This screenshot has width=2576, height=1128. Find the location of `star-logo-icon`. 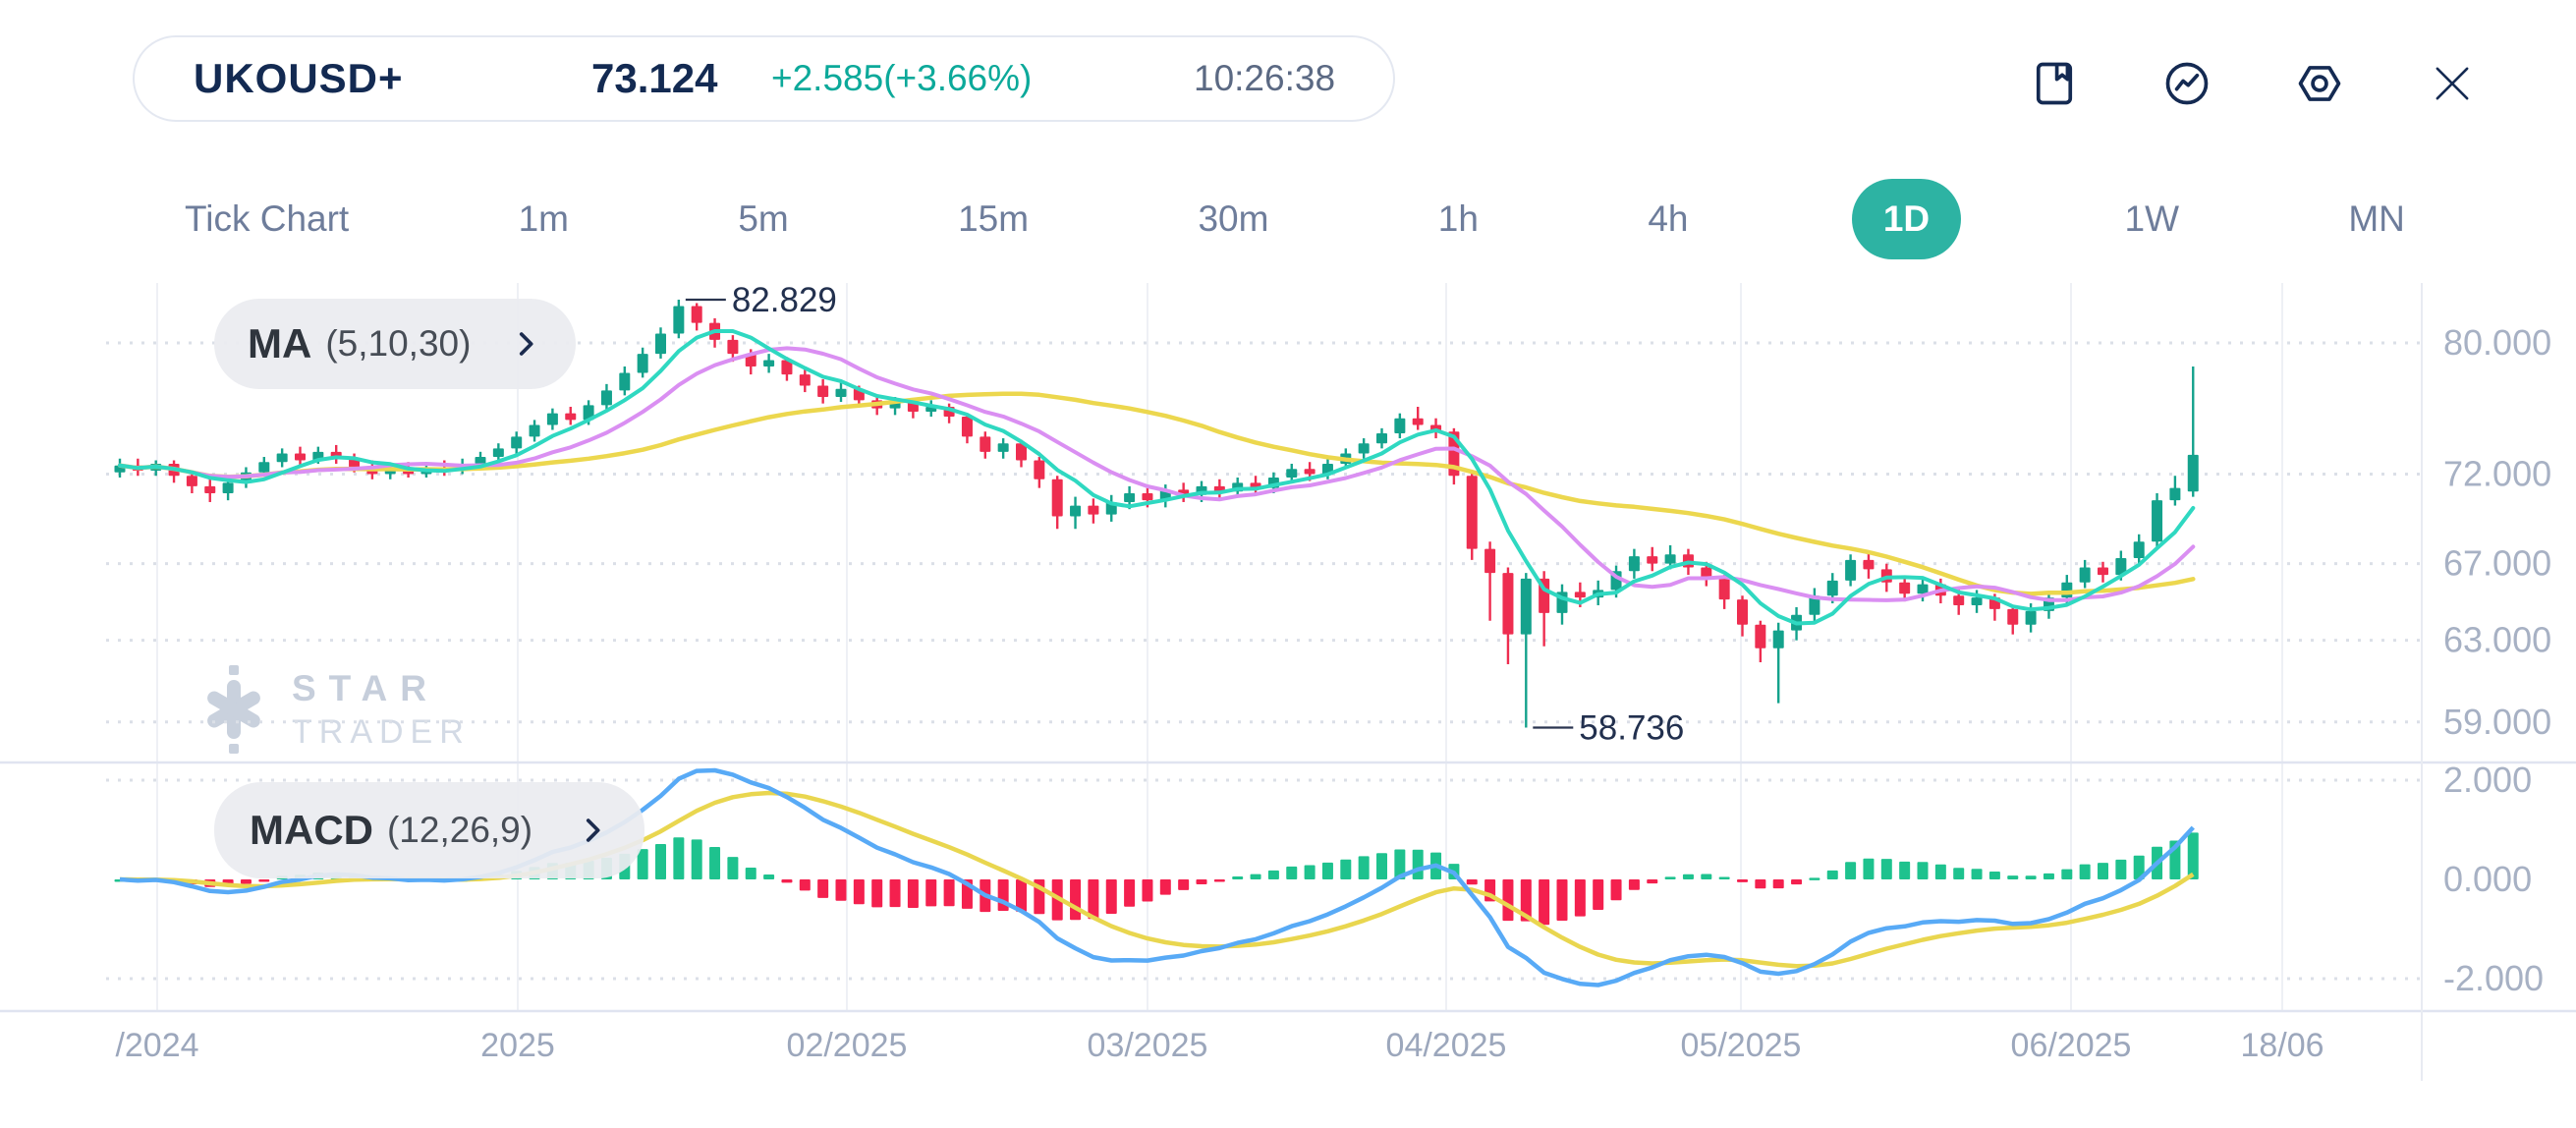

star-logo-icon is located at coordinates (233, 709).